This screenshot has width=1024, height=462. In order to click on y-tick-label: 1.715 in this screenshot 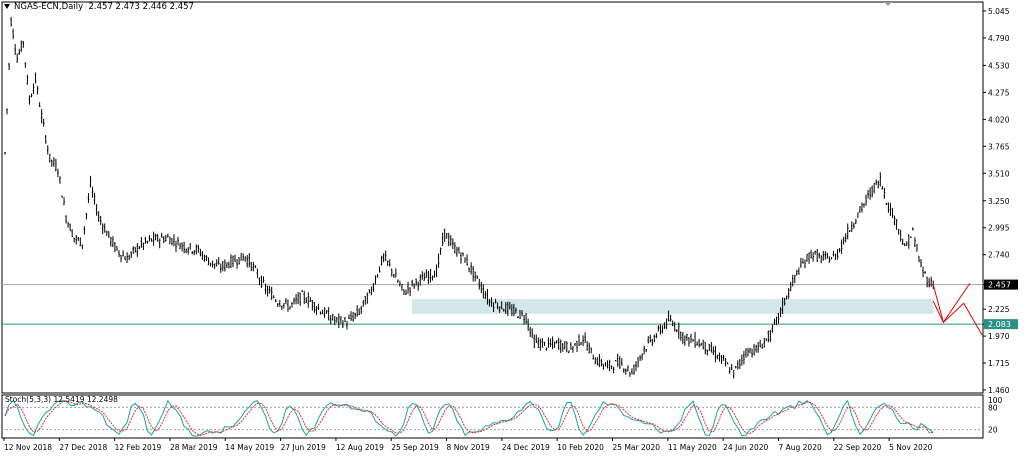, I will do `click(999, 363)`.